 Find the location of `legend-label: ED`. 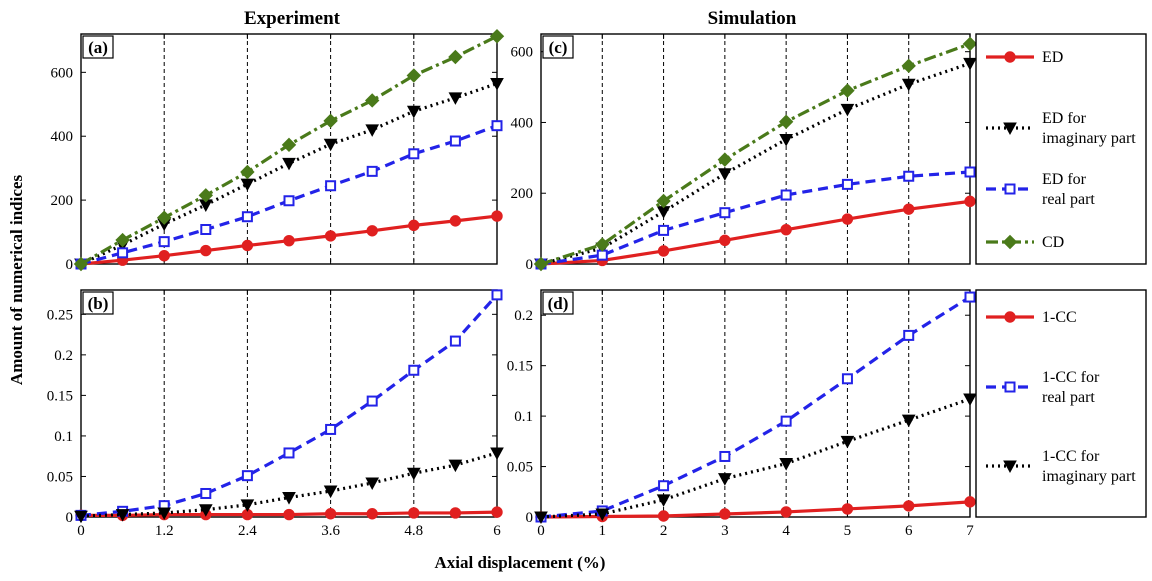

legend-label: ED is located at coordinates (1052, 57).